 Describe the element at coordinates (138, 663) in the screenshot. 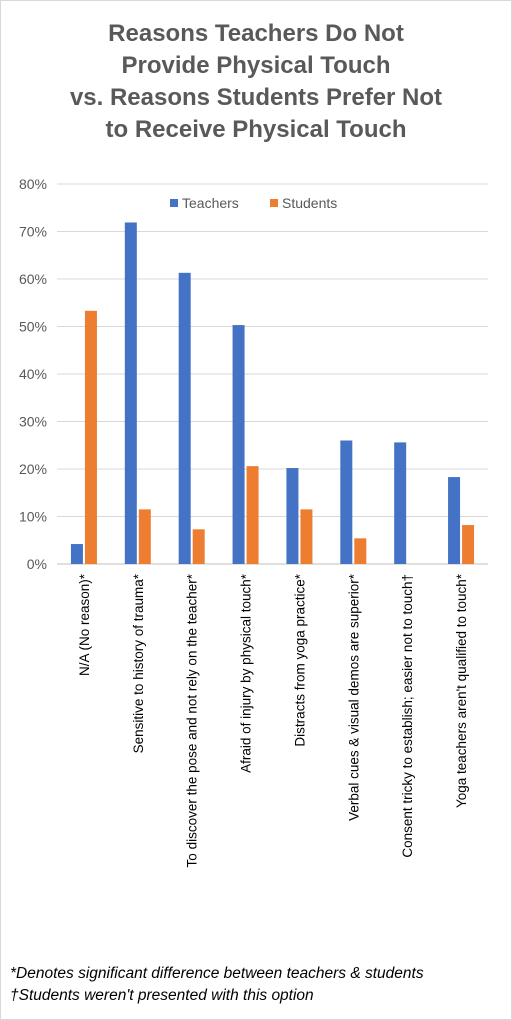

I see `category-label: Sensitive to history of trauma*` at that location.